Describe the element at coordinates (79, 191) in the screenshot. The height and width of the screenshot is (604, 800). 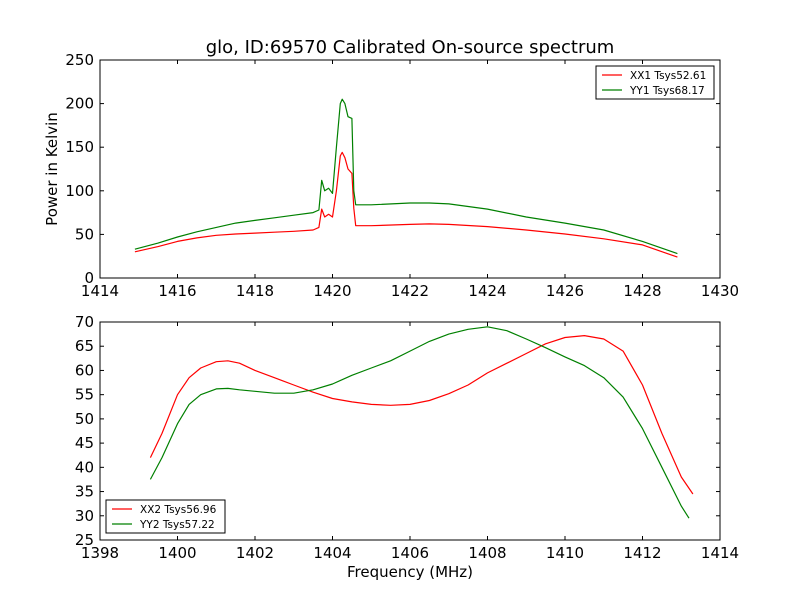
I see `y-tick-label: 100` at that location.